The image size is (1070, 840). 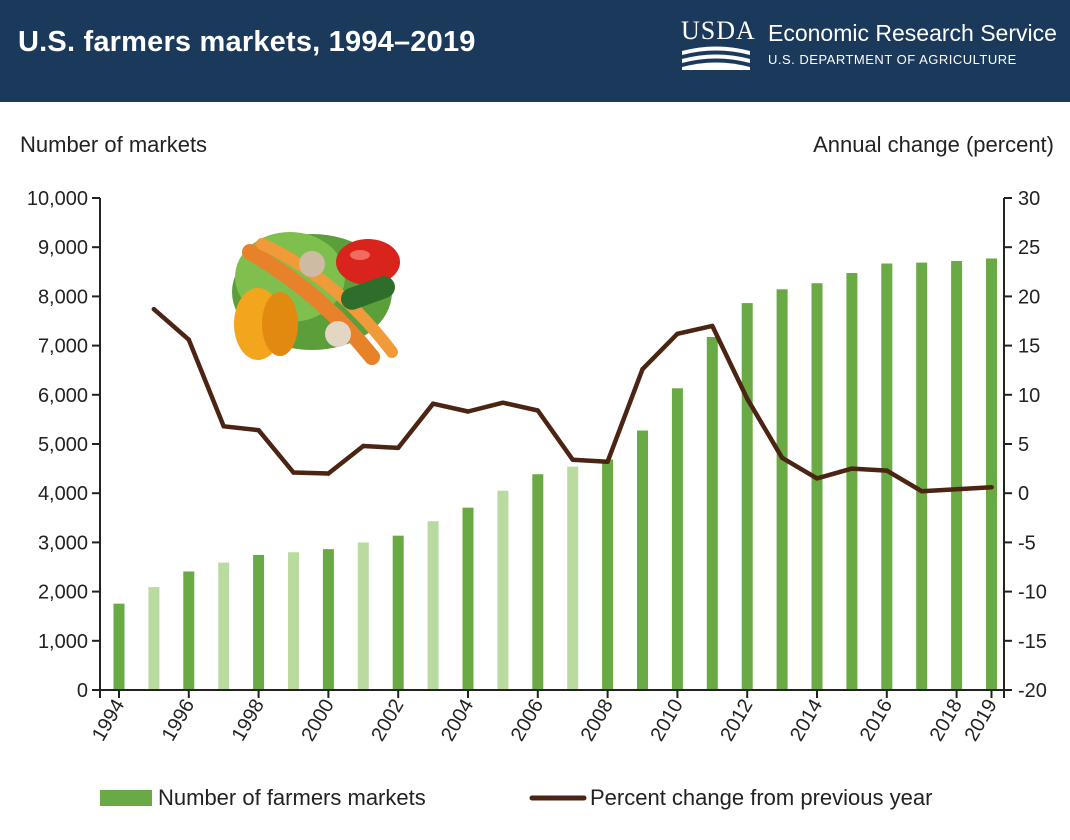 What do you see at coordinates (712, 326) in the screenshot?
I see `line-point-2011` at bounding box center [712, 326].